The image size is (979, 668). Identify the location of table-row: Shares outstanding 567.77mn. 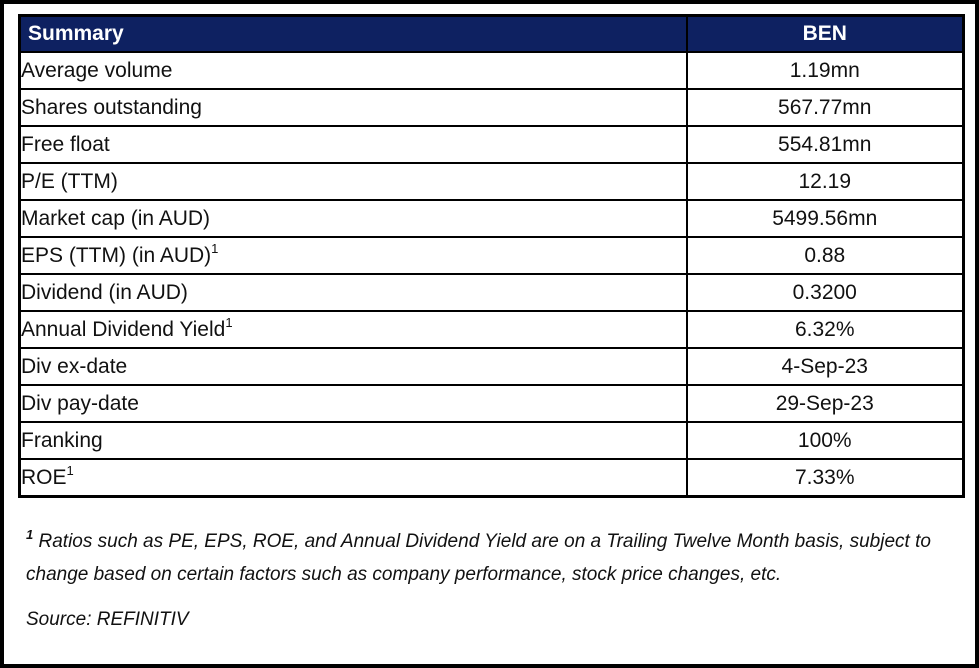
(491, 107).